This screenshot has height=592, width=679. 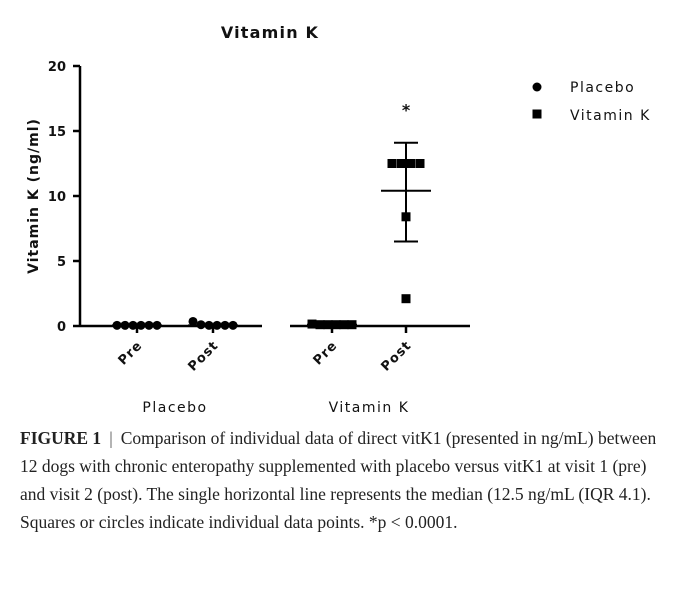 What do you see at coordinates (602, 88) in the screenshot?
I see `legend-label-placebo: Placebo` at bounding box center [602, 88].